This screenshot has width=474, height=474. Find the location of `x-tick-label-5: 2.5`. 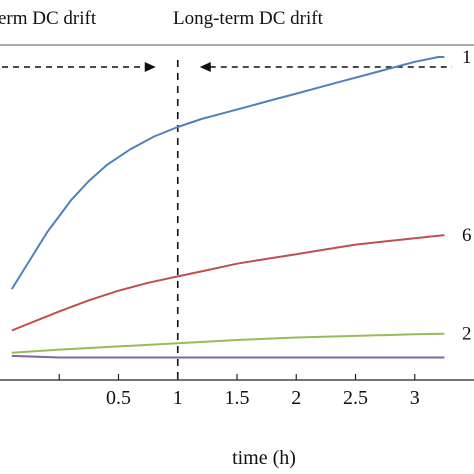

x-tick-label-5: 2.5 is located at coordinates (355, 398).